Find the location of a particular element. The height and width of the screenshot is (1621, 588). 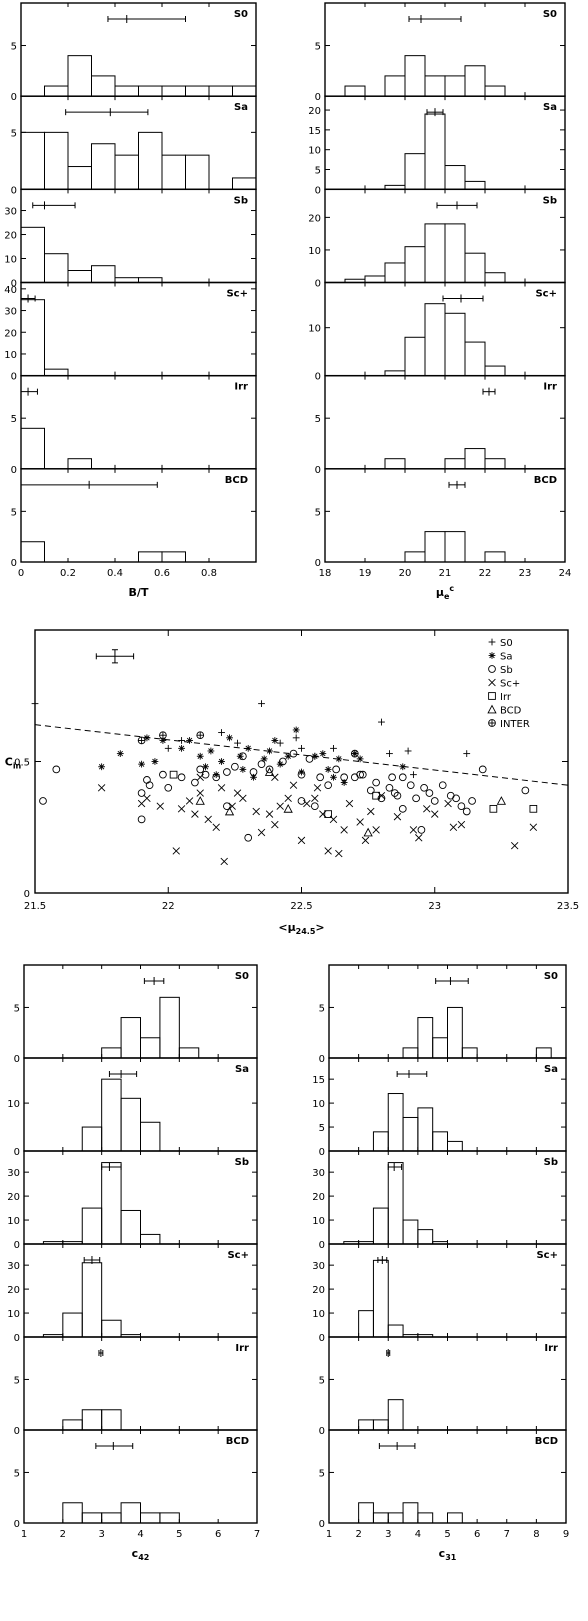

subpanel-sa: 0 10 Sa is located at coordinates (132, 1107).